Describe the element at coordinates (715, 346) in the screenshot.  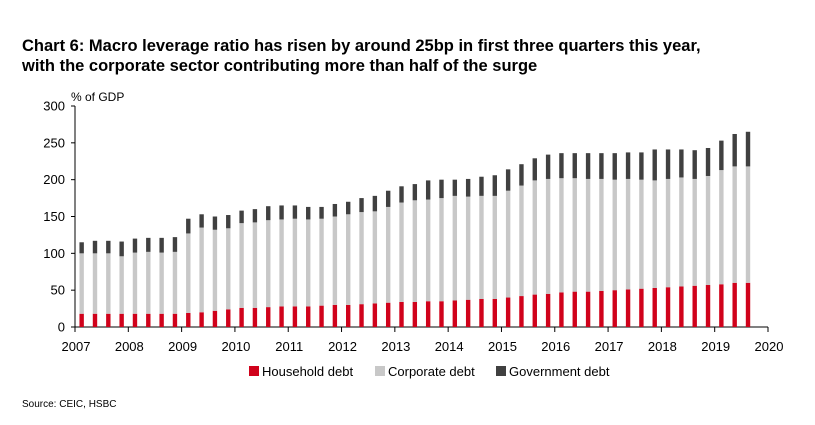
I see `x-tick-label: 2019` at that location.